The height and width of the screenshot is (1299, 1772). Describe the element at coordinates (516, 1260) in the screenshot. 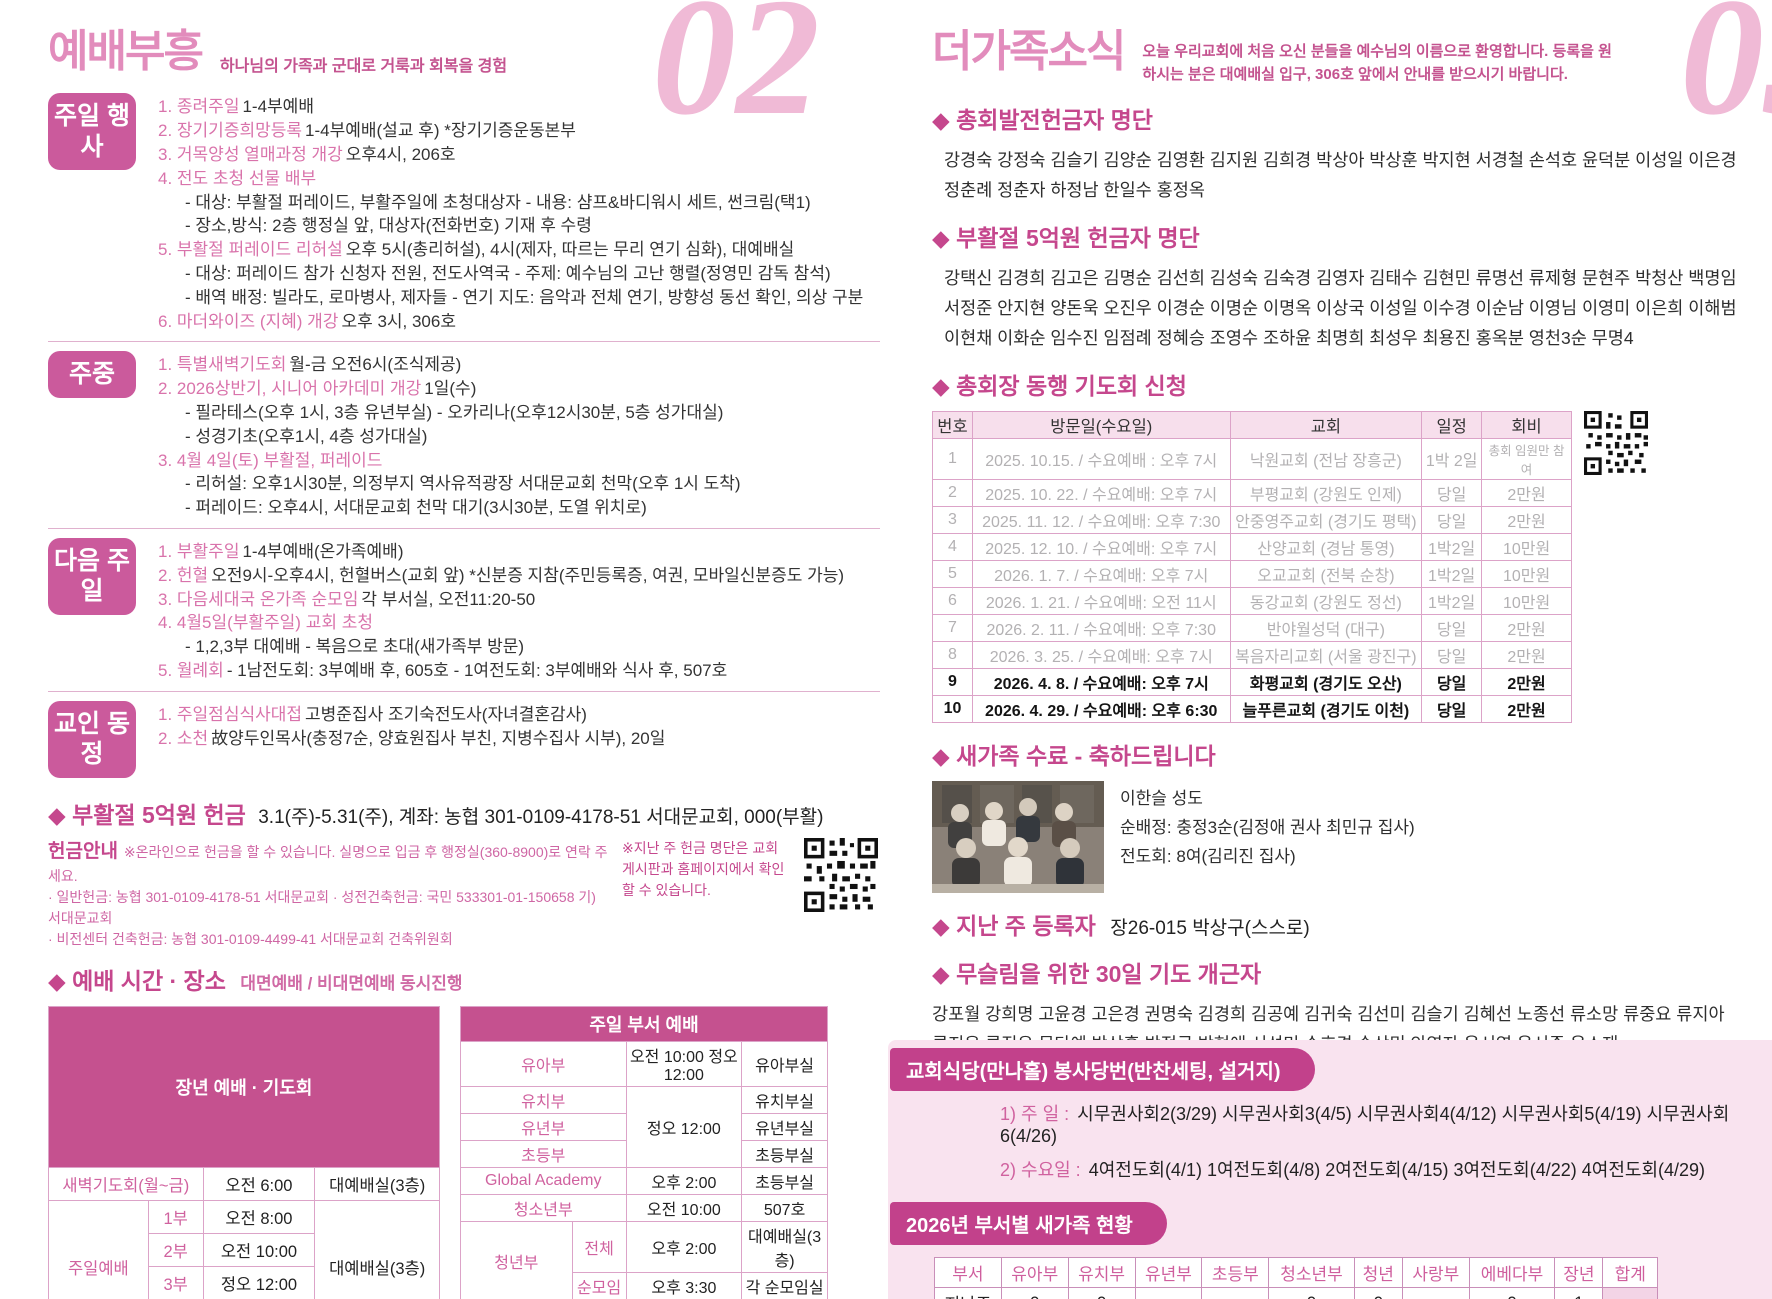

I see `dept-name: 청년부` at that location.